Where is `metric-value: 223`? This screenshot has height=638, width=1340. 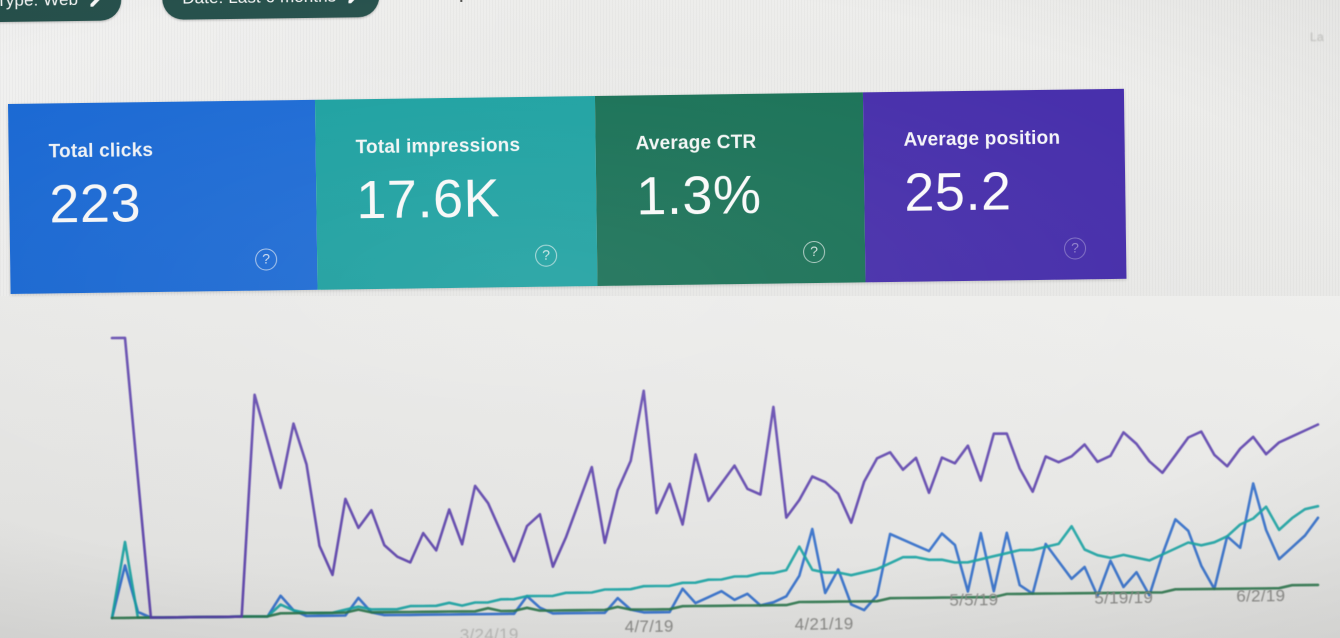
metric-value: 223 is located at coordinates (95, 204).